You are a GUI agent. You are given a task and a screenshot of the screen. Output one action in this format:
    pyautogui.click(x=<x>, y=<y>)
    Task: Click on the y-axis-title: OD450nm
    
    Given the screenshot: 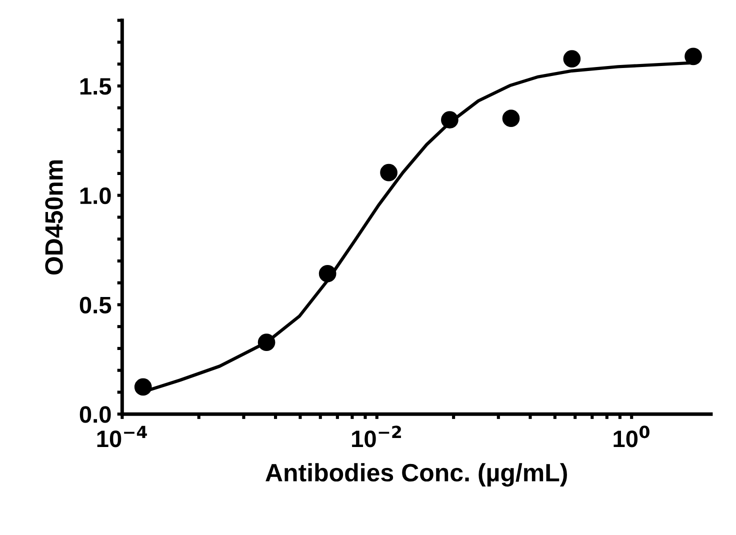 What is the action you would take?
    pyautogui.click(x=54, y=217)
    